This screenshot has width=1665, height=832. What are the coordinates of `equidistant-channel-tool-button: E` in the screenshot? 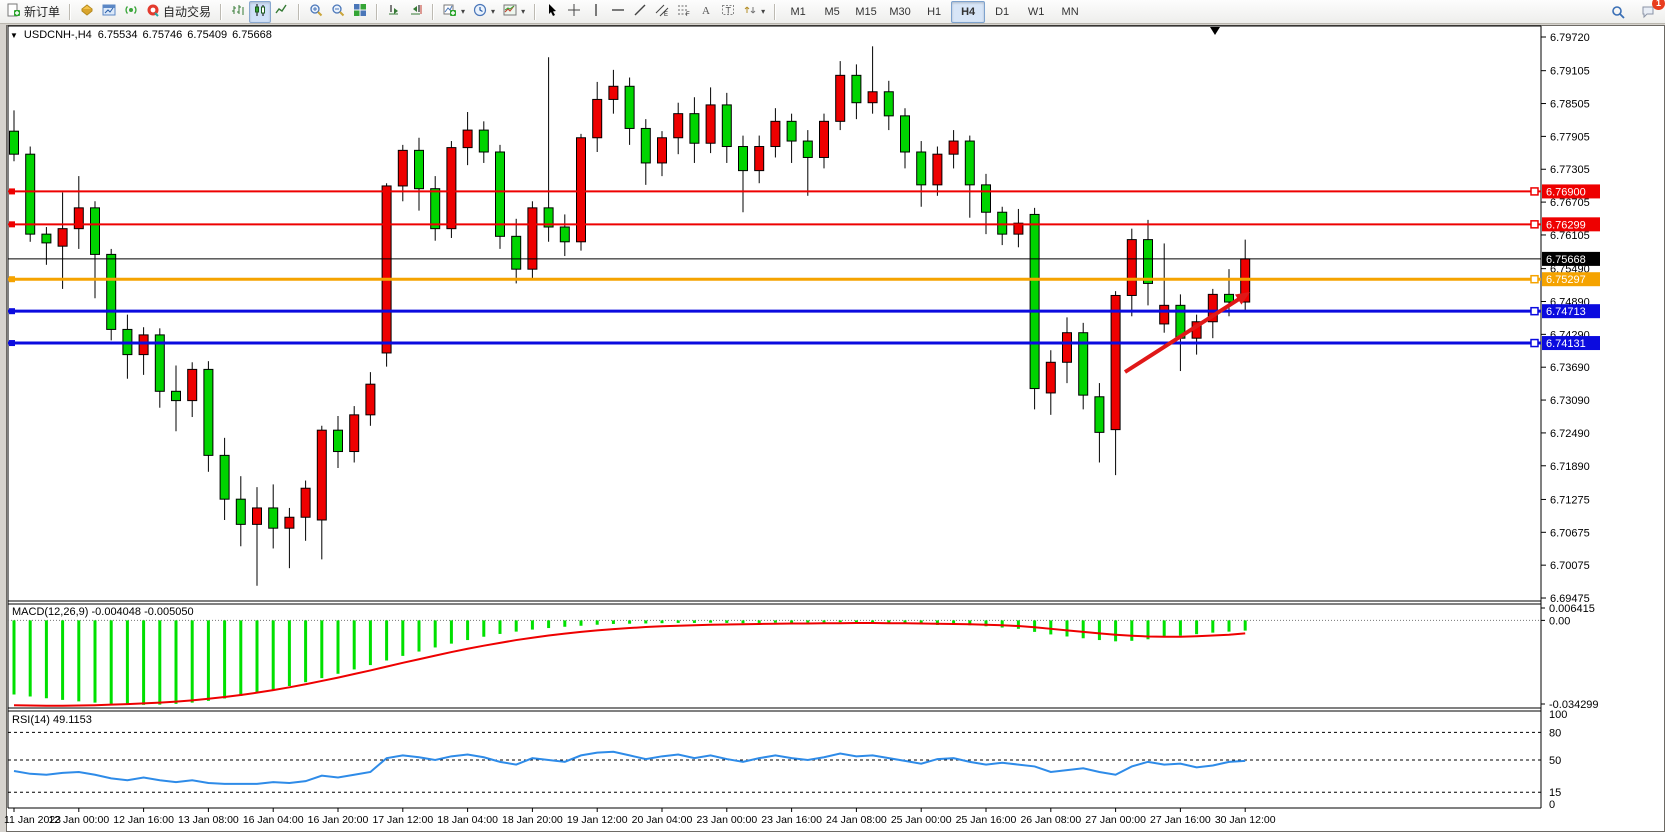 It's located at (662, 12).